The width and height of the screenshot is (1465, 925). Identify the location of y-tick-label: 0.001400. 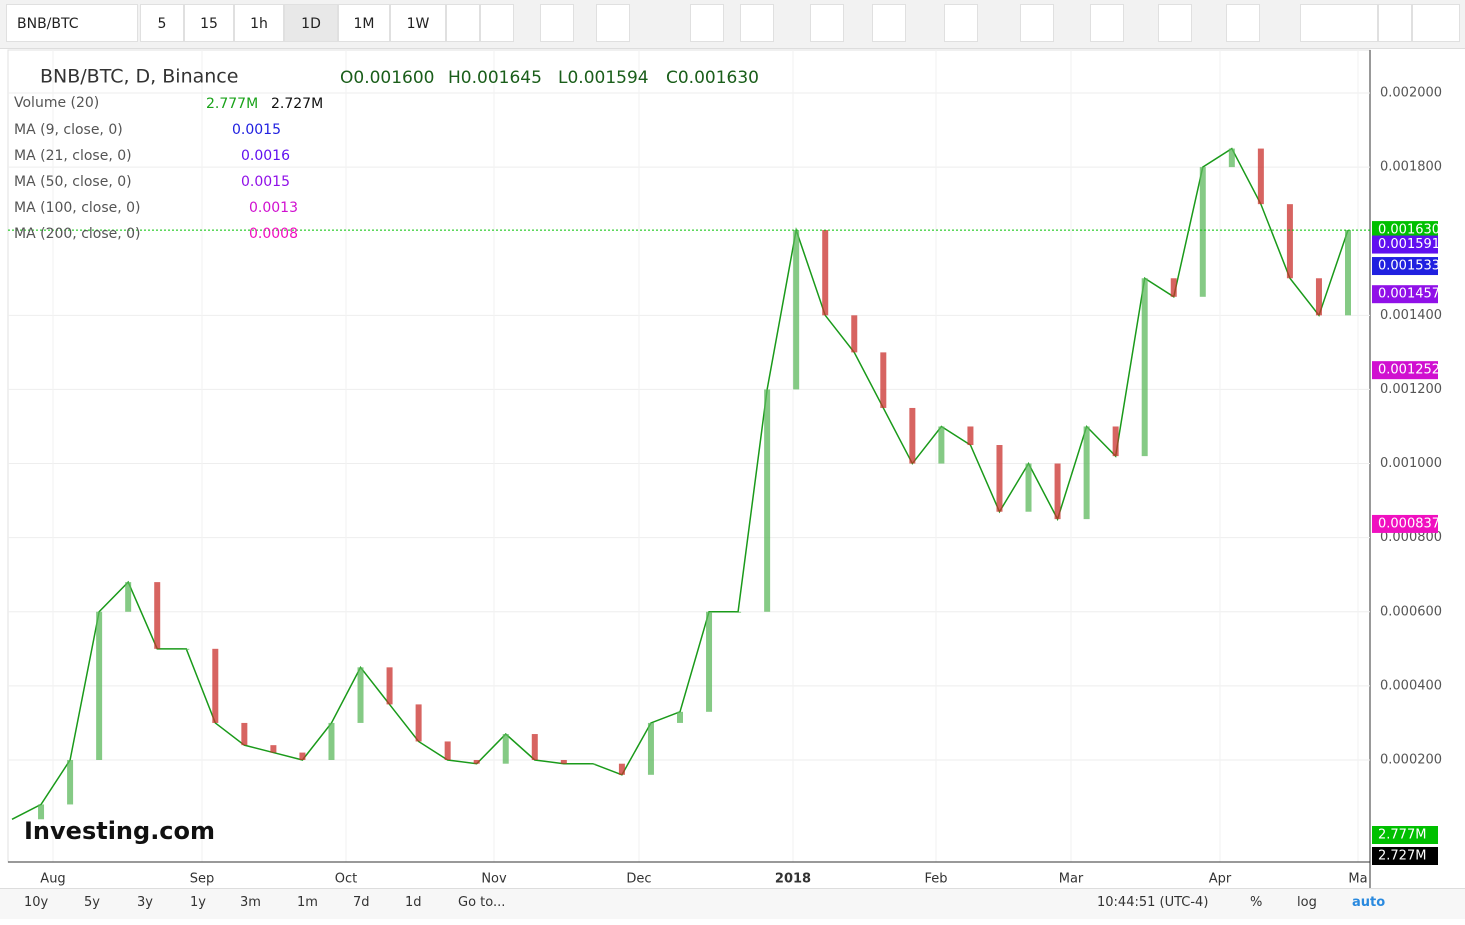
(1411, 315).